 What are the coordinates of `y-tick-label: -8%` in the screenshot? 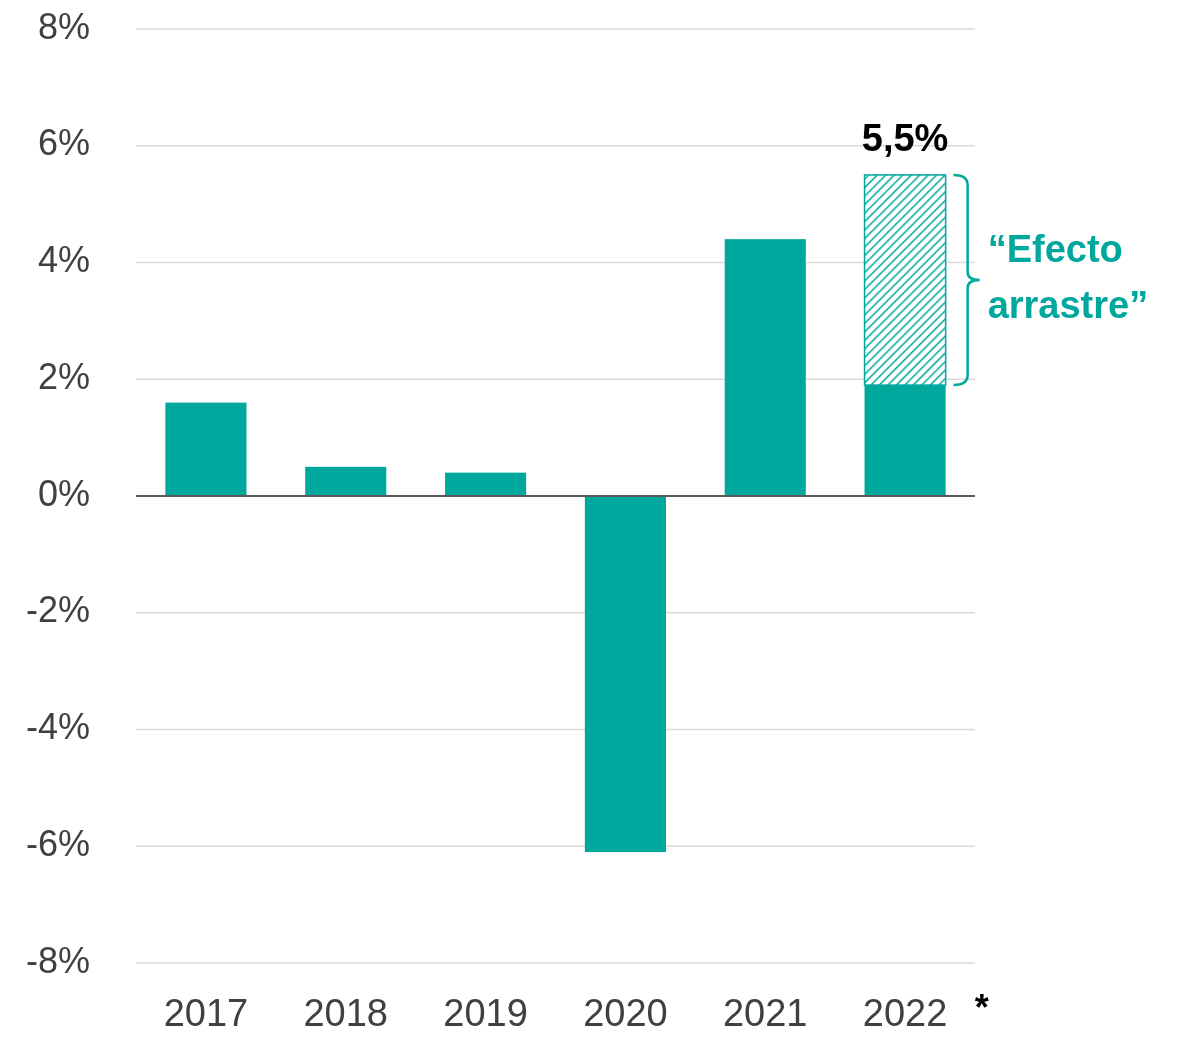 It's located at (57, 960).